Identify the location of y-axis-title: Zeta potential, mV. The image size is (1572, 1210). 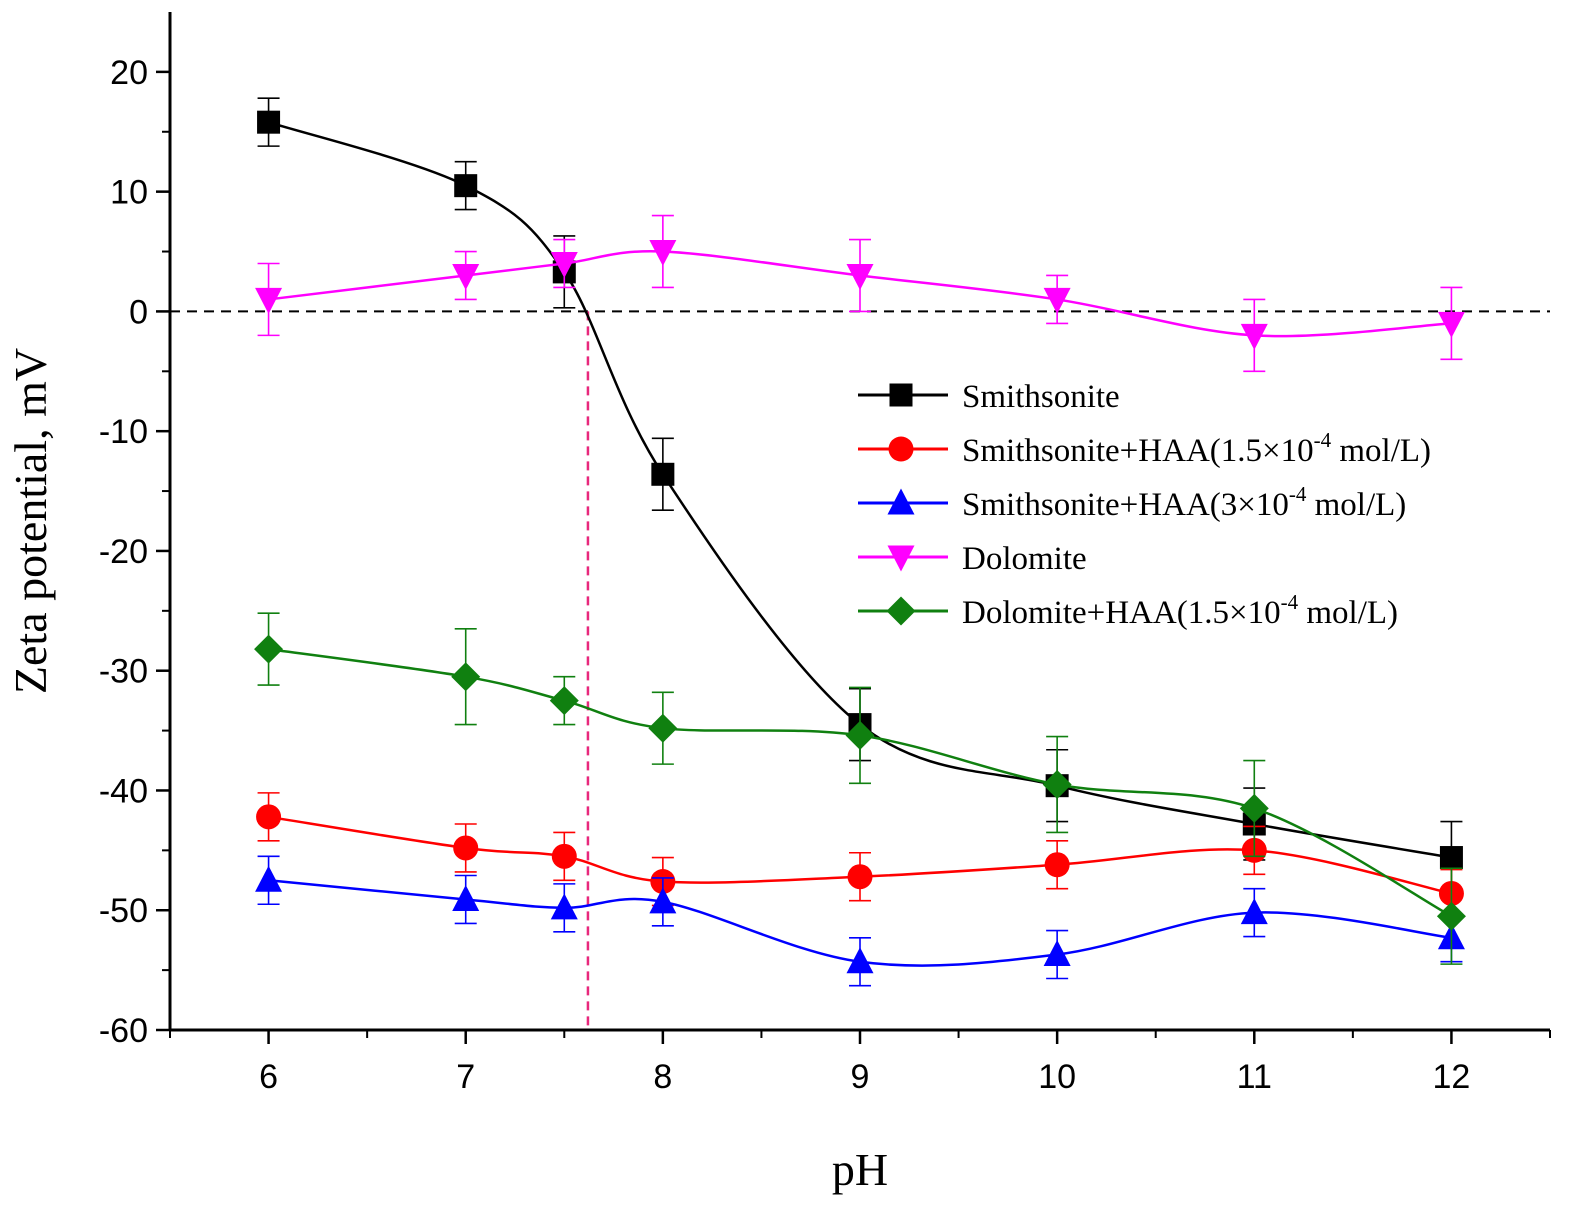
(30, 521).